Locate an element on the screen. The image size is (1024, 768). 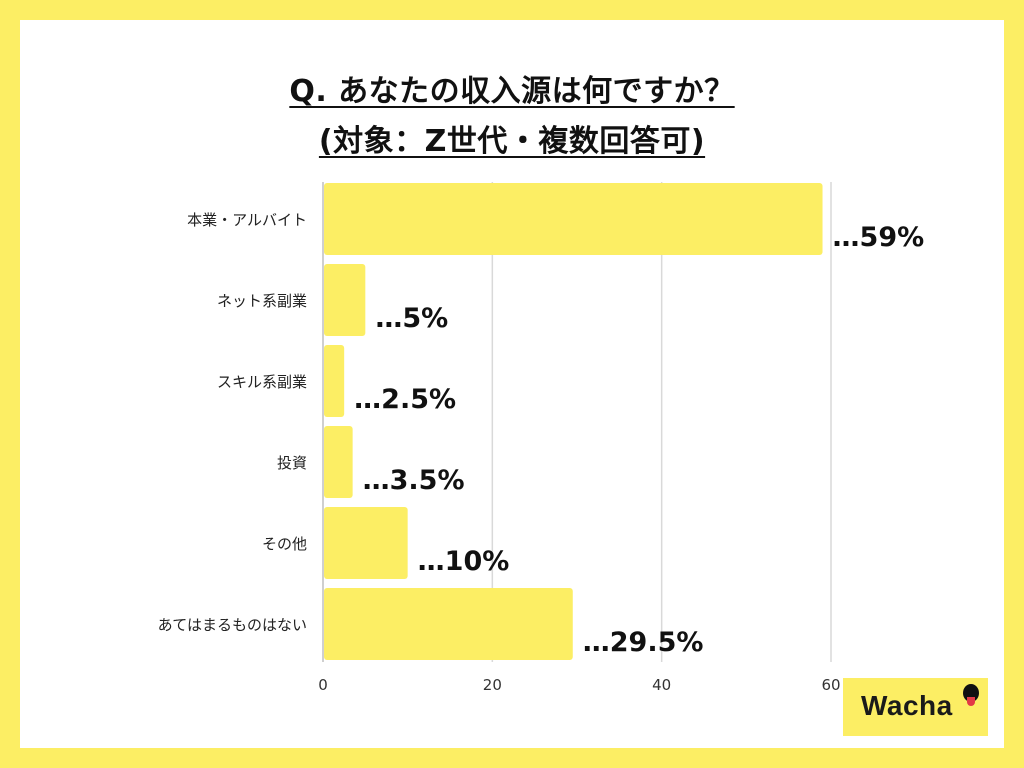
data-label: …2.5% is located at coordinates (405, 399).